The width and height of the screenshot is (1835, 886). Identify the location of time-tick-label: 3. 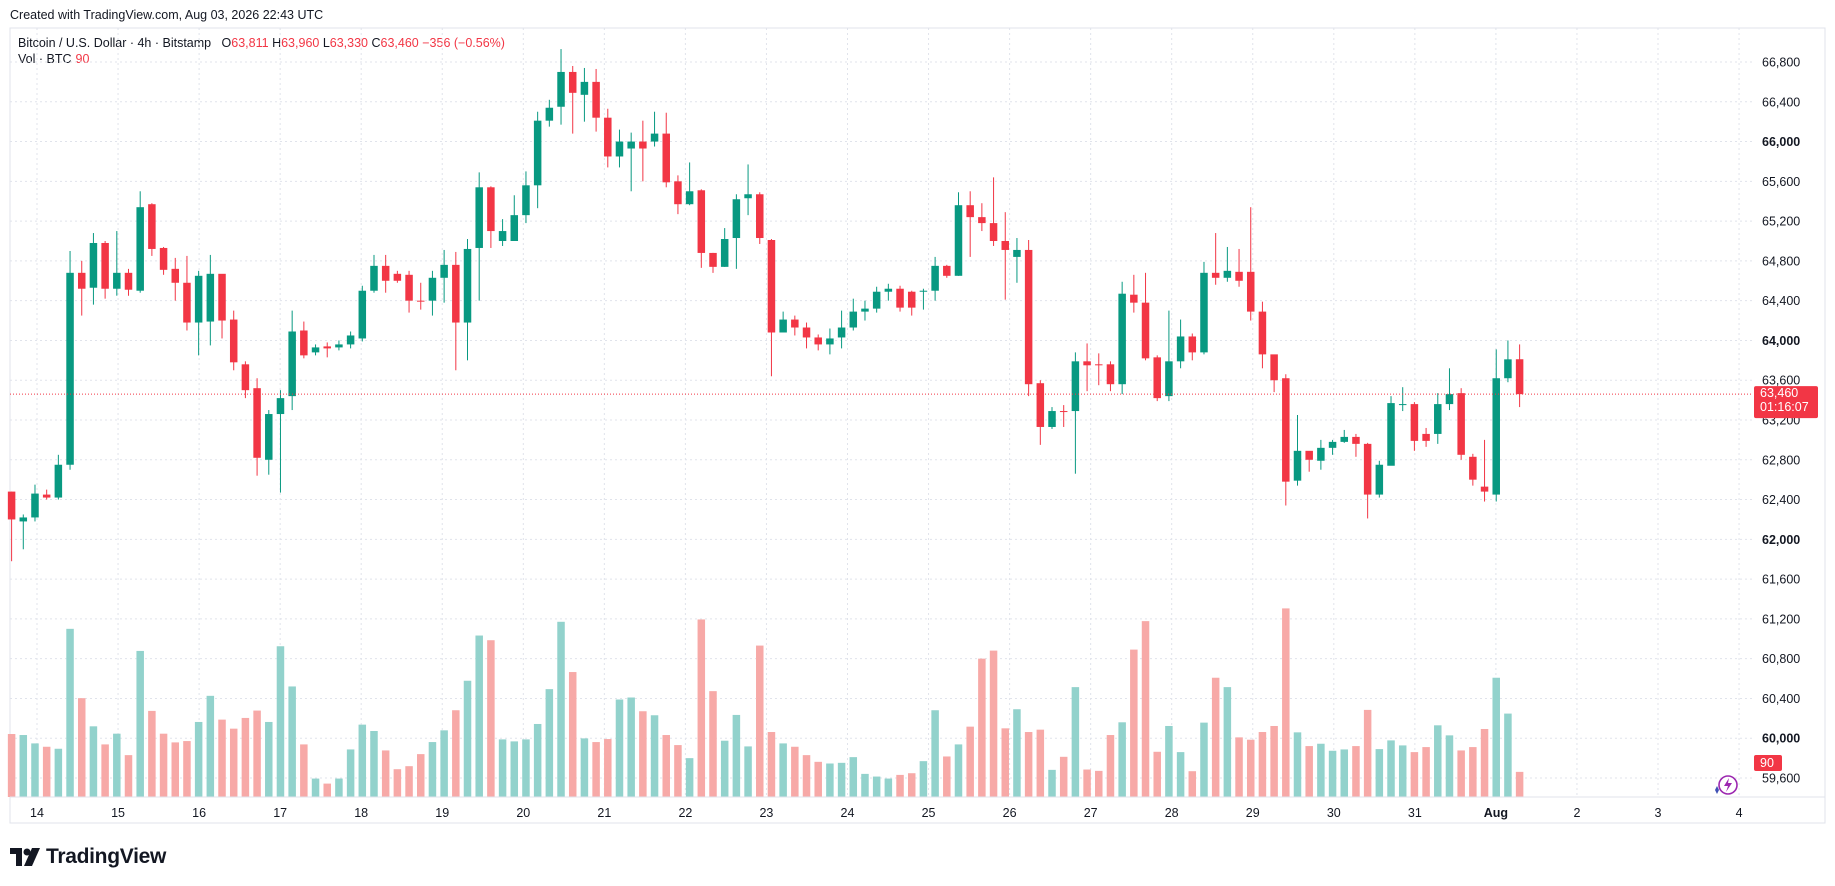
(1658, 813).